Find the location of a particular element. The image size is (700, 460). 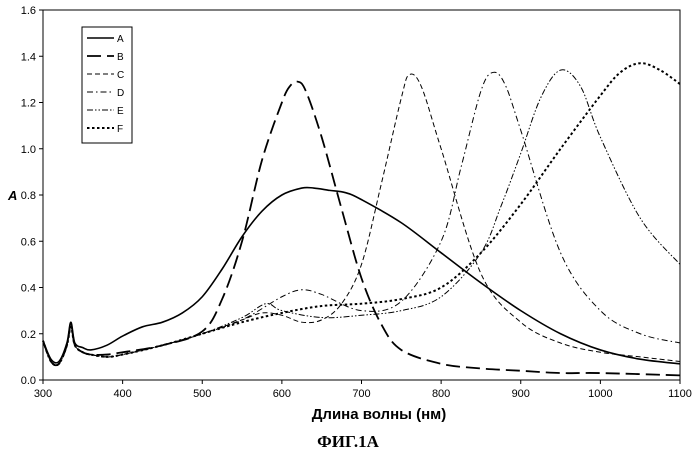

x-tick-label: 1000 is located at coordinates (600, 394).